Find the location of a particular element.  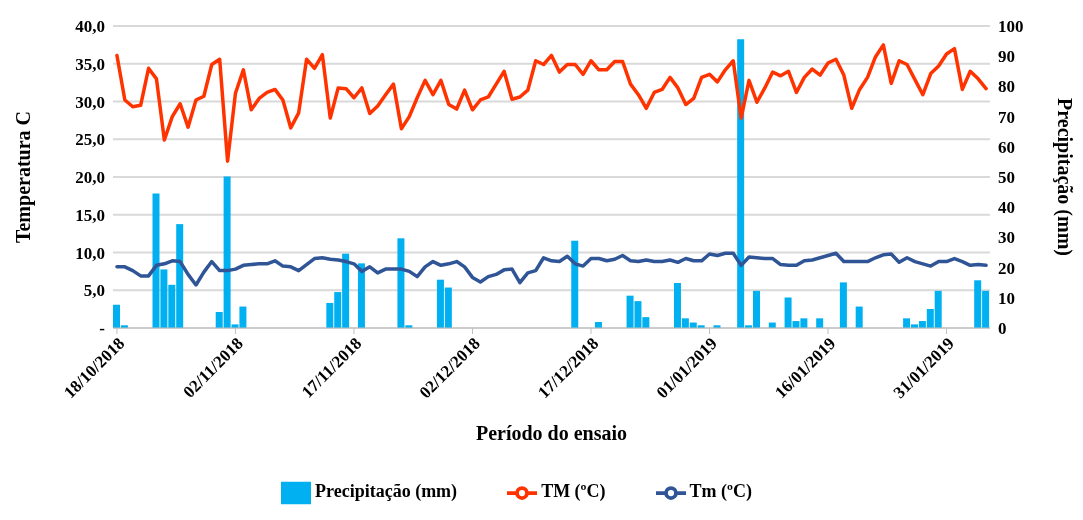

y2-axis-title: Precipitação (mm) is located at coordinates (1064, 177).